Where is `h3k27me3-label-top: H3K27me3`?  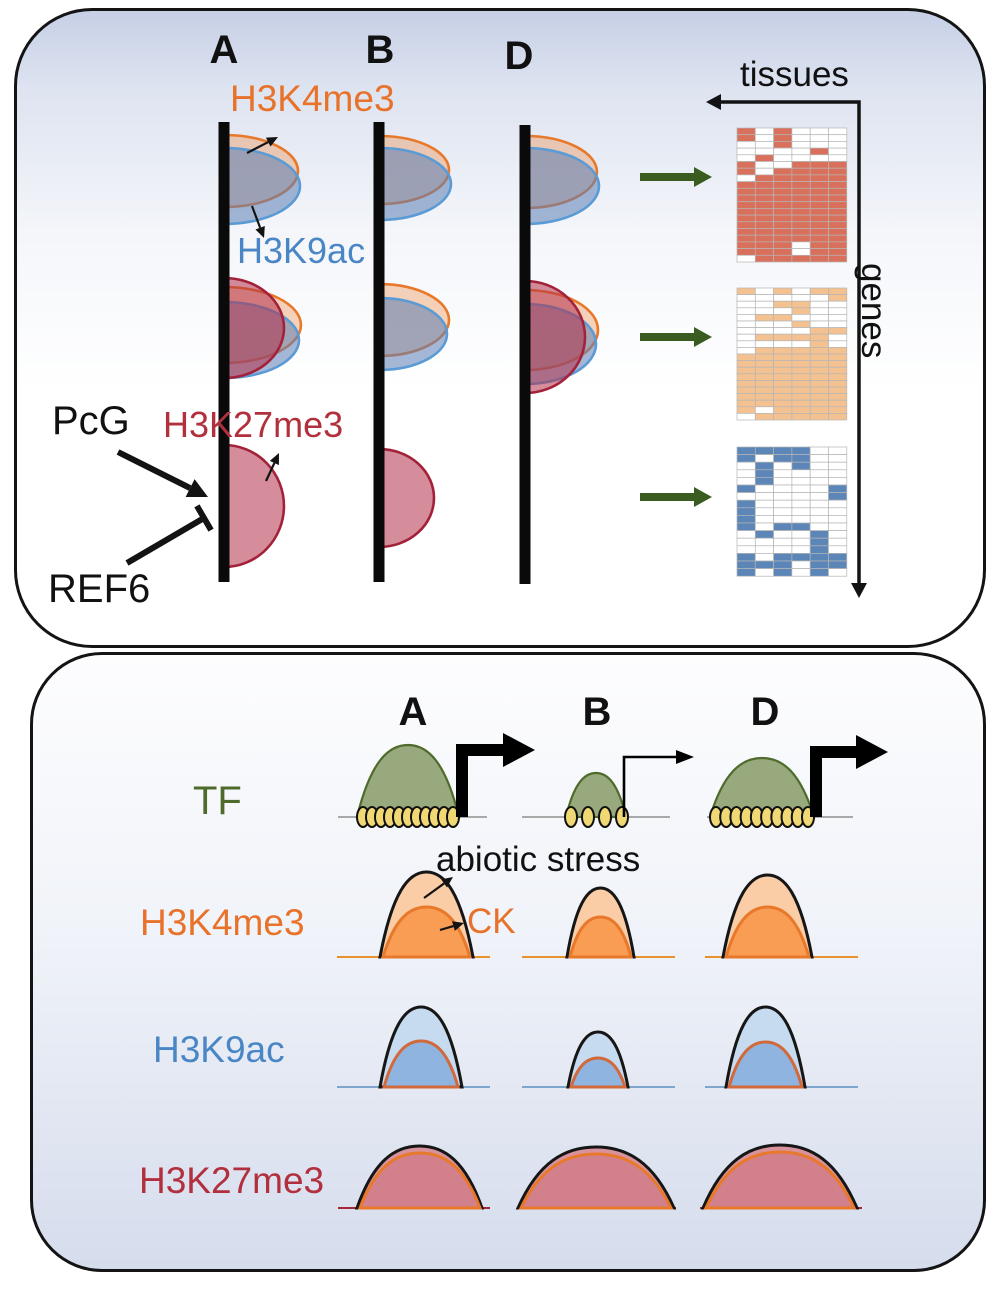
h3k27me3-label-top: H3K27me3 is located at coordinates (253, 424).